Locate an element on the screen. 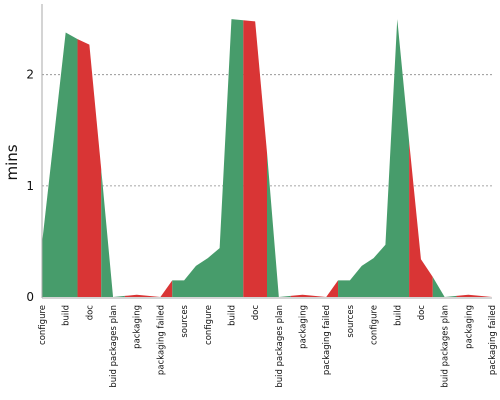 The image size is (500, 400). y-tick-label: 2 is located at coordinates (30, 75).